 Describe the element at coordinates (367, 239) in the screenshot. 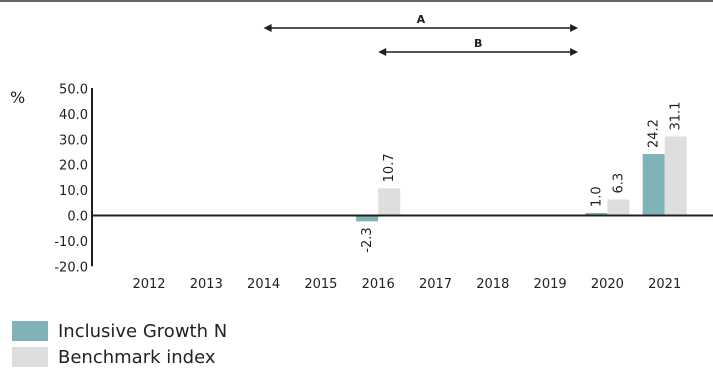

I see `data-label: -2.3` at that location.